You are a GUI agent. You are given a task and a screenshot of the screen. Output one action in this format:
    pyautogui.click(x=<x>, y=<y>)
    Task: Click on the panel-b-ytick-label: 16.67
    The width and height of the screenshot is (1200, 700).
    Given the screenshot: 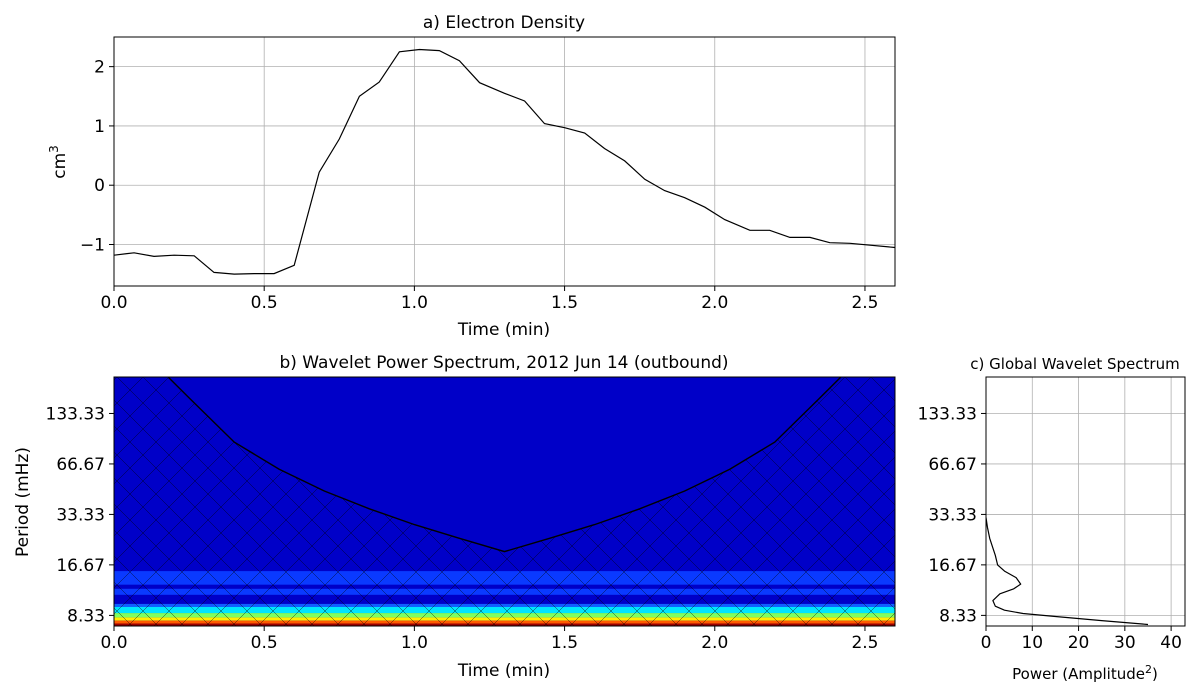 What is the action you would take?
    pyautogui.click(x=80, y=566)
    